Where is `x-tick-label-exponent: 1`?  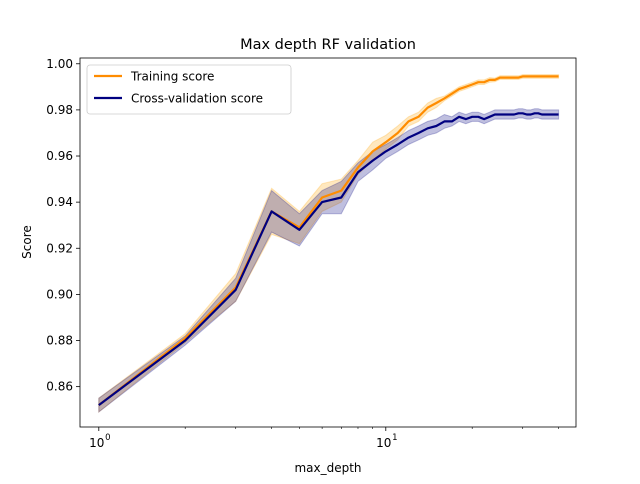 x-tick-label-exponent: 1 is located at coordinates (394, 438).